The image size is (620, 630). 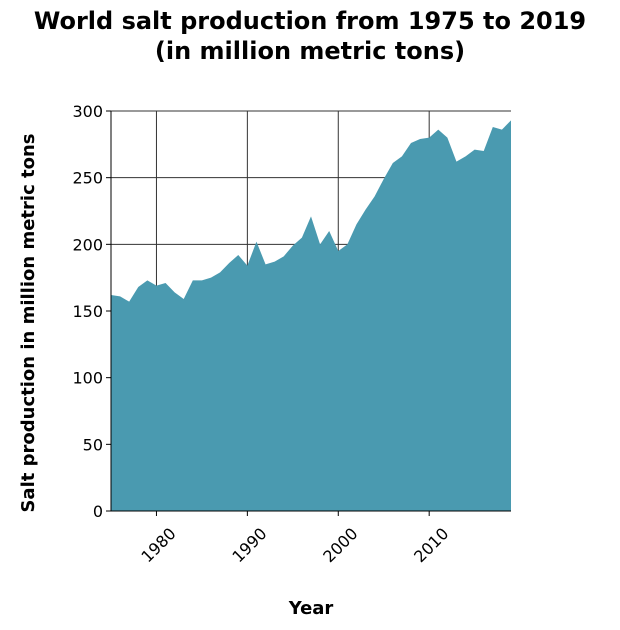 What do you see at coordinates (93, 444) in the screenshot?
I see `y-tick-label: 50` at bounding box center [93, 444].